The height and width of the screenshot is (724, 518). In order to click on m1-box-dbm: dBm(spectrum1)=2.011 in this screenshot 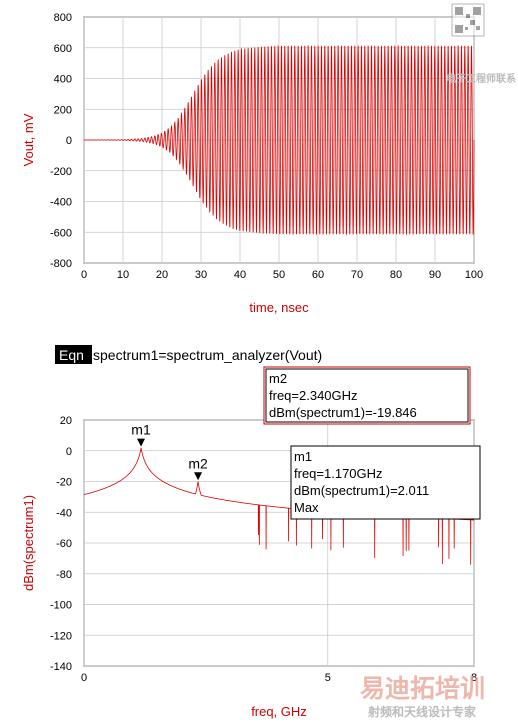, I will do `click(361, 490)`.